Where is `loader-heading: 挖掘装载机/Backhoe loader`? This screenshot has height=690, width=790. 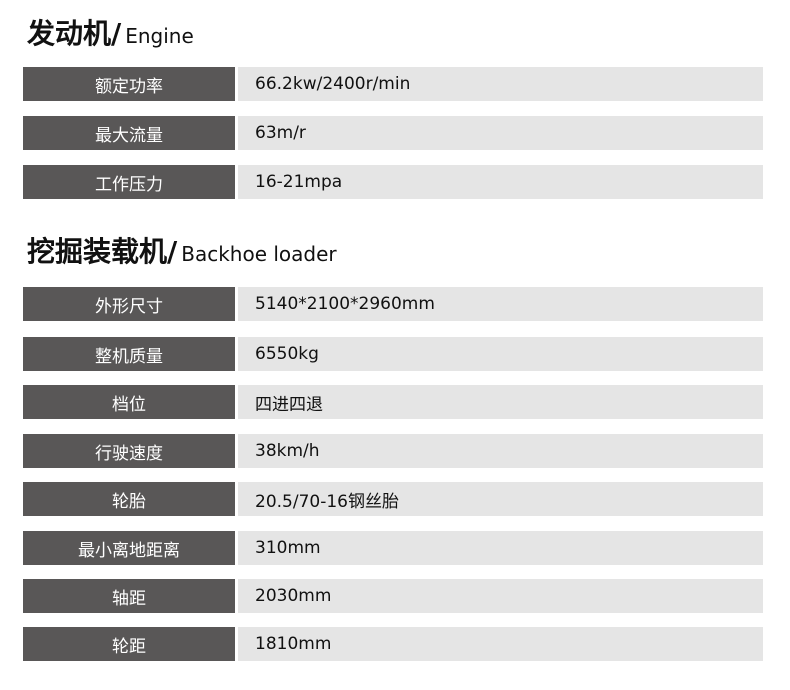 loader-heading: 挖掘装载机/Backhoe loader is located at coordinates (182, 250).